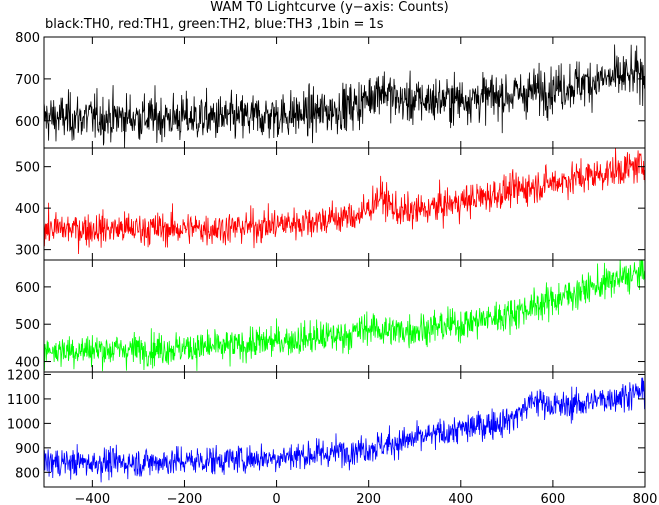 The width and height of the screenshot is (659, 505). Describe the element at coordinates (27, 80) in the screenshot. I see `y-tick-label-1: 700` at that location.